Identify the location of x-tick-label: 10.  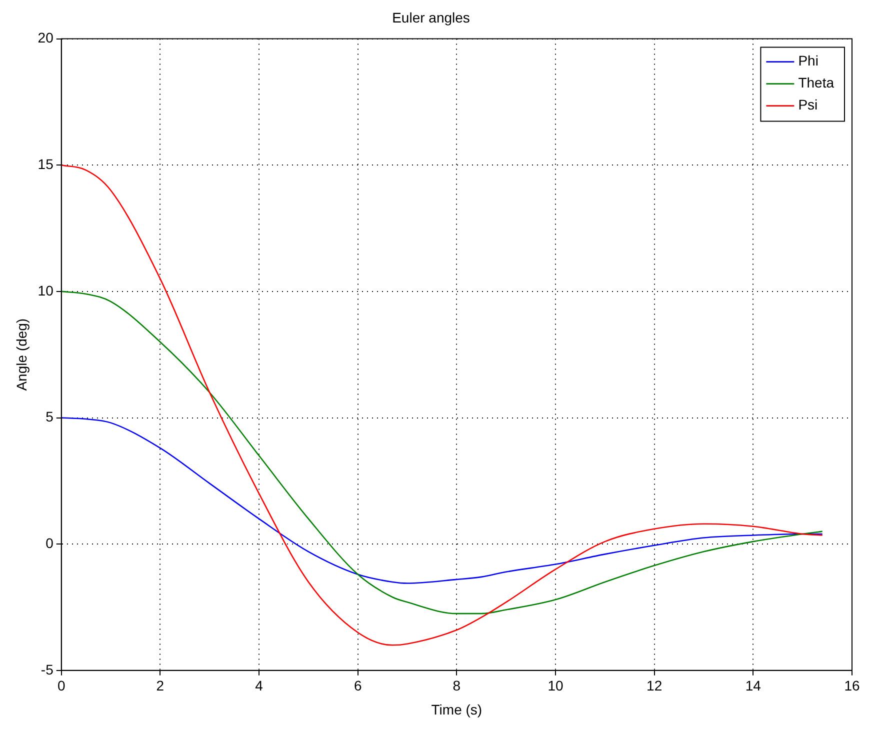
(556, 686).